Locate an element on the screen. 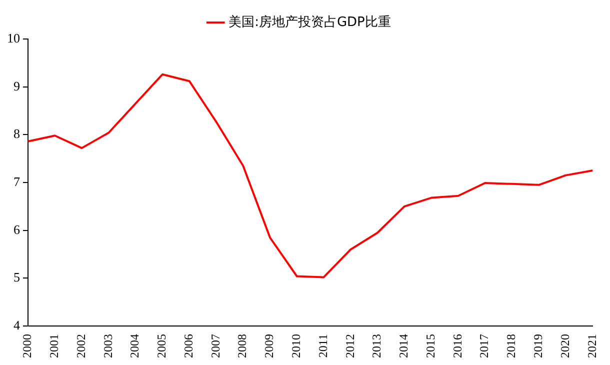 Image resolution: width=610 pixels, height=365 pixels. x-tick-label: 2010 is located at coordinates (296, 346).